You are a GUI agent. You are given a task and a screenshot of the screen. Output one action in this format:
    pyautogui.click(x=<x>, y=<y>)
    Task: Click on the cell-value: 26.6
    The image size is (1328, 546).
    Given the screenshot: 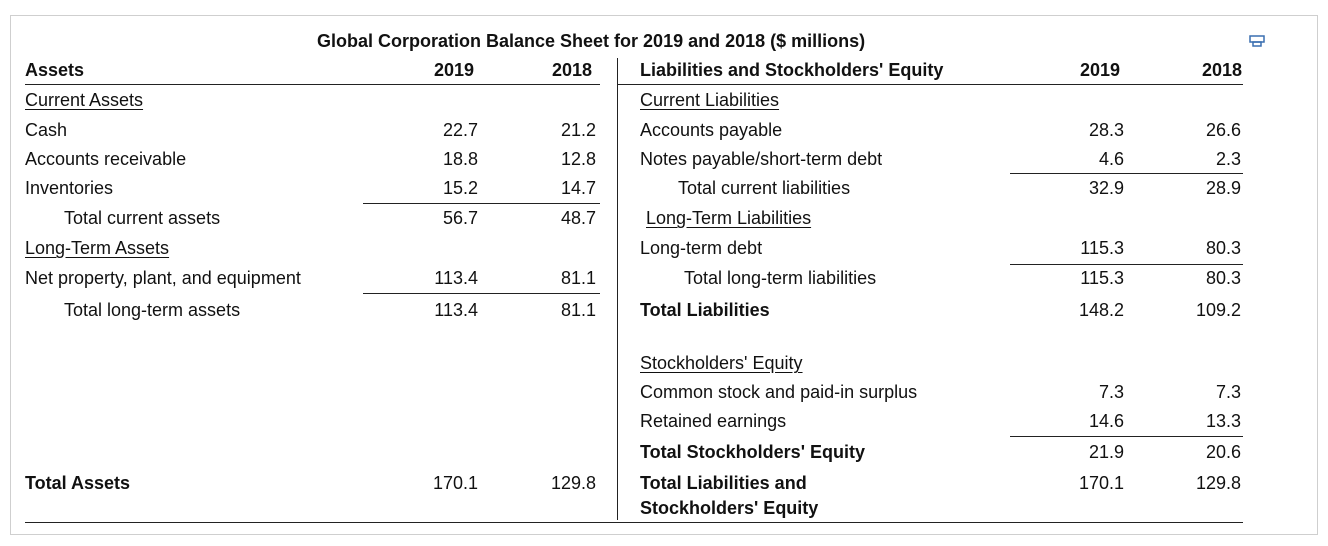 What is the action you would take?
    pyautogui.click(x=1223, y=130)
    